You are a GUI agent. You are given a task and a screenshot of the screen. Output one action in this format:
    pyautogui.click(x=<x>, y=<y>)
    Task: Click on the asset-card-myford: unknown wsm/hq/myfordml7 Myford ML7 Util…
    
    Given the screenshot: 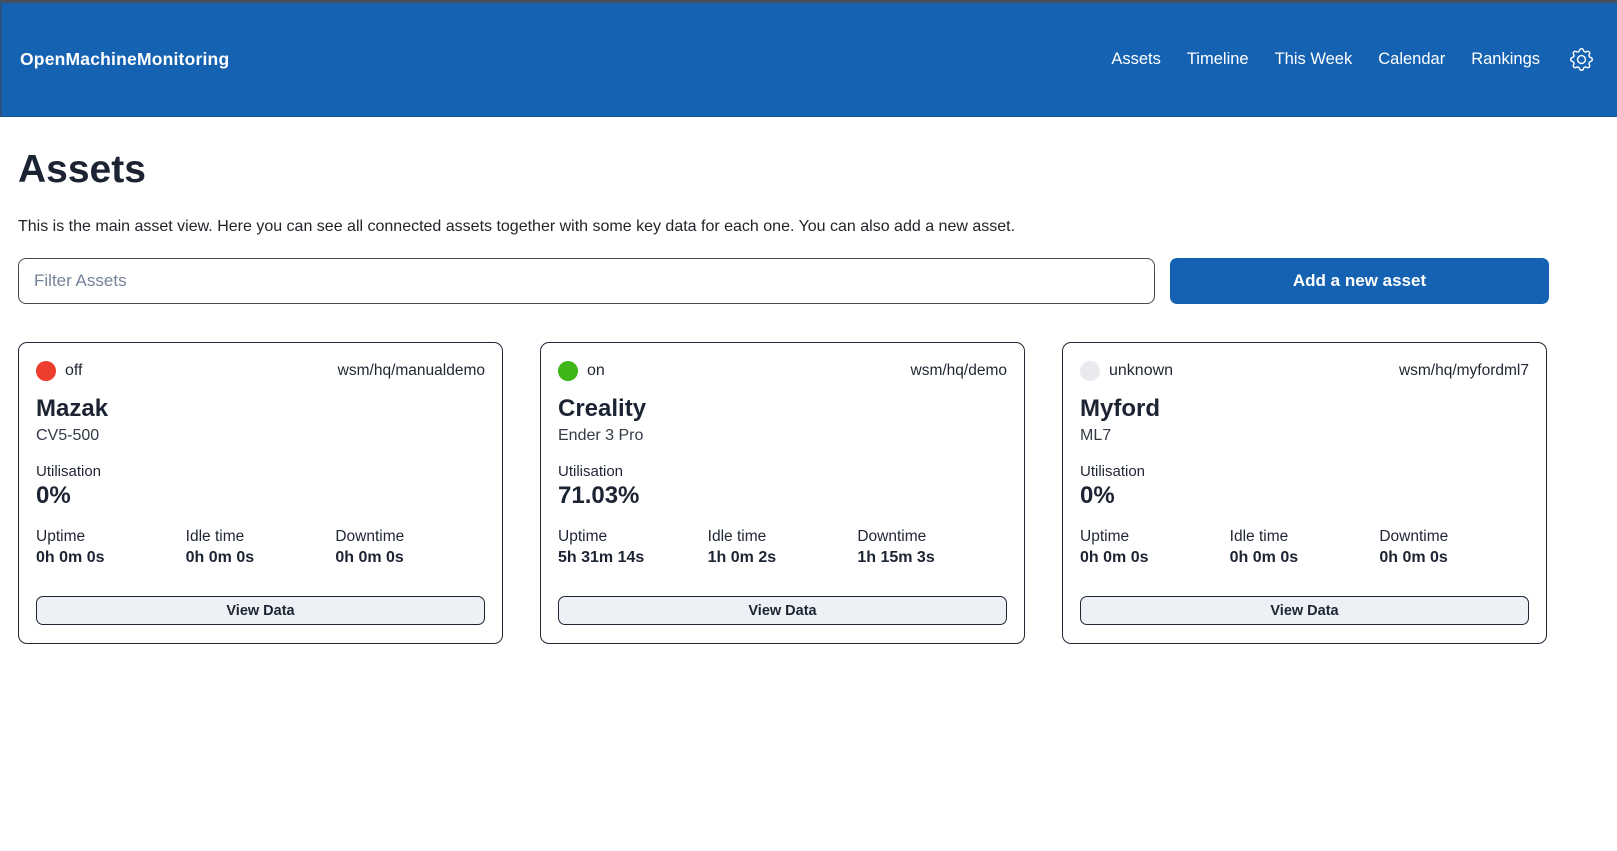 What is the action you would take?
    pyautogui.click(x=1304, y=493)
    